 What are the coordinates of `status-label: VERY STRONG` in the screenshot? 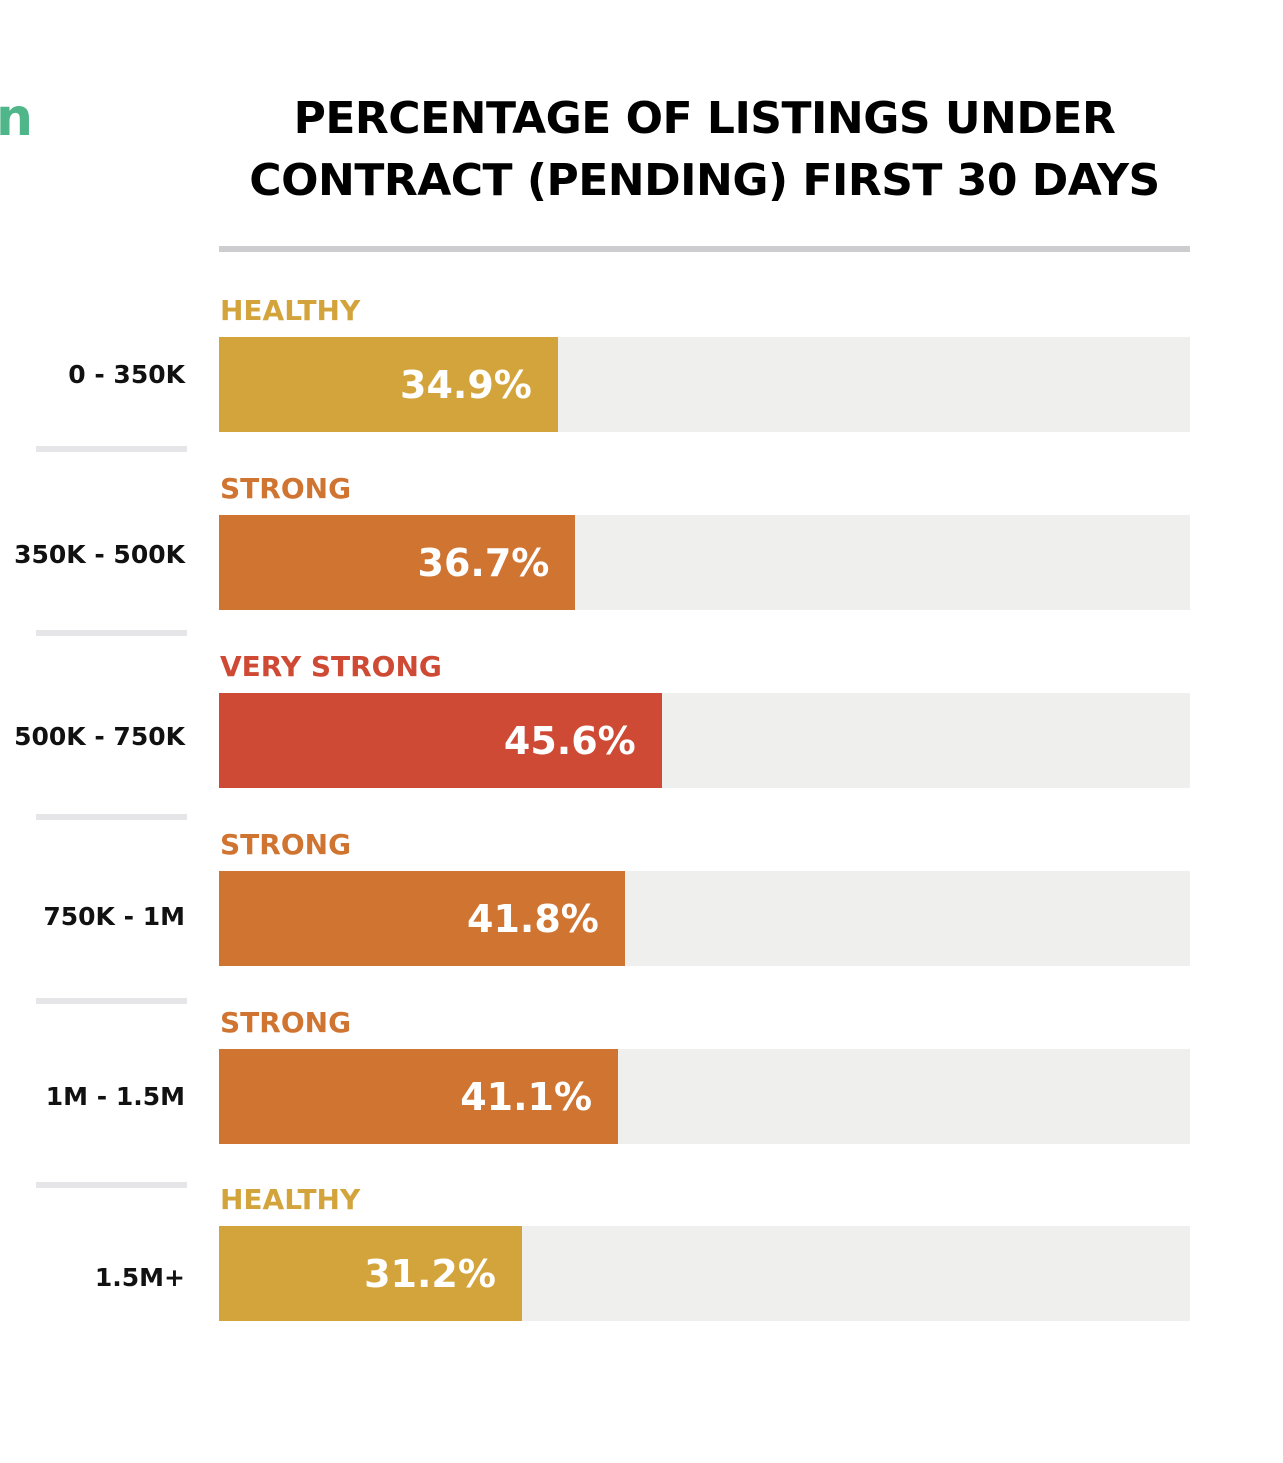 It's located at (331, 666).